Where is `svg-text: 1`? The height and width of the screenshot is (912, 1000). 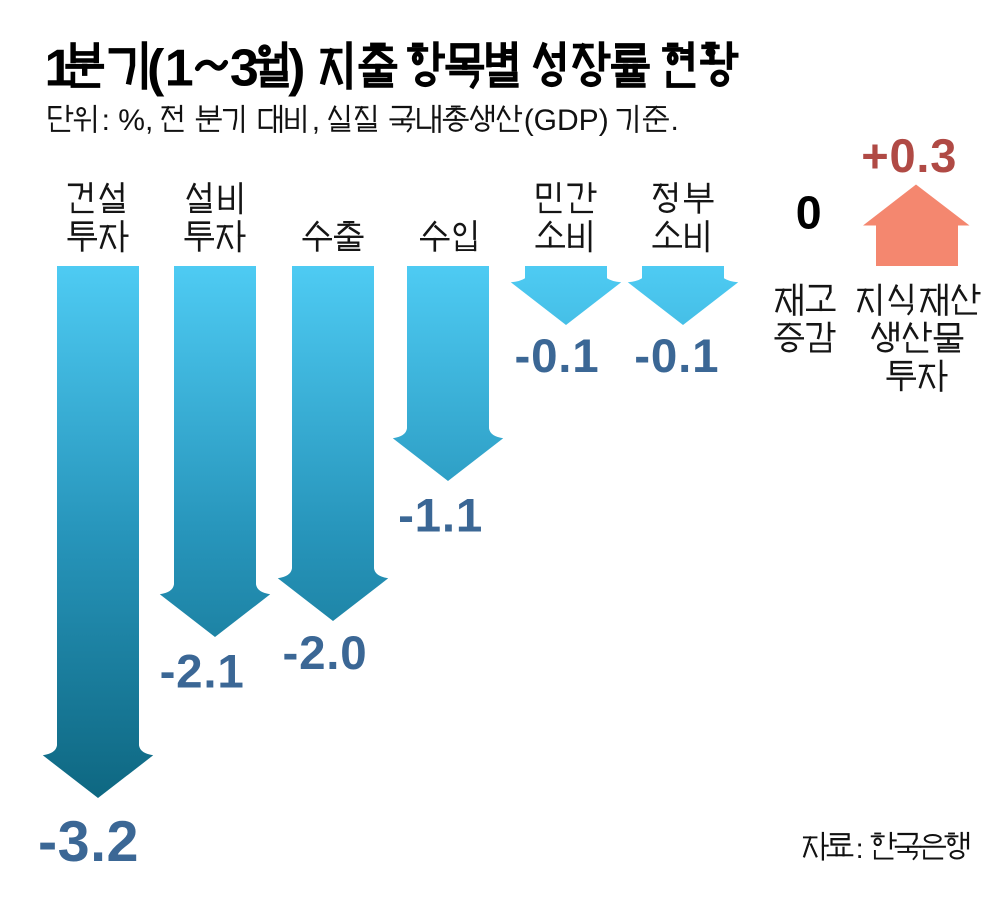 svg-text: 1 is located at coordinates (179, 69).